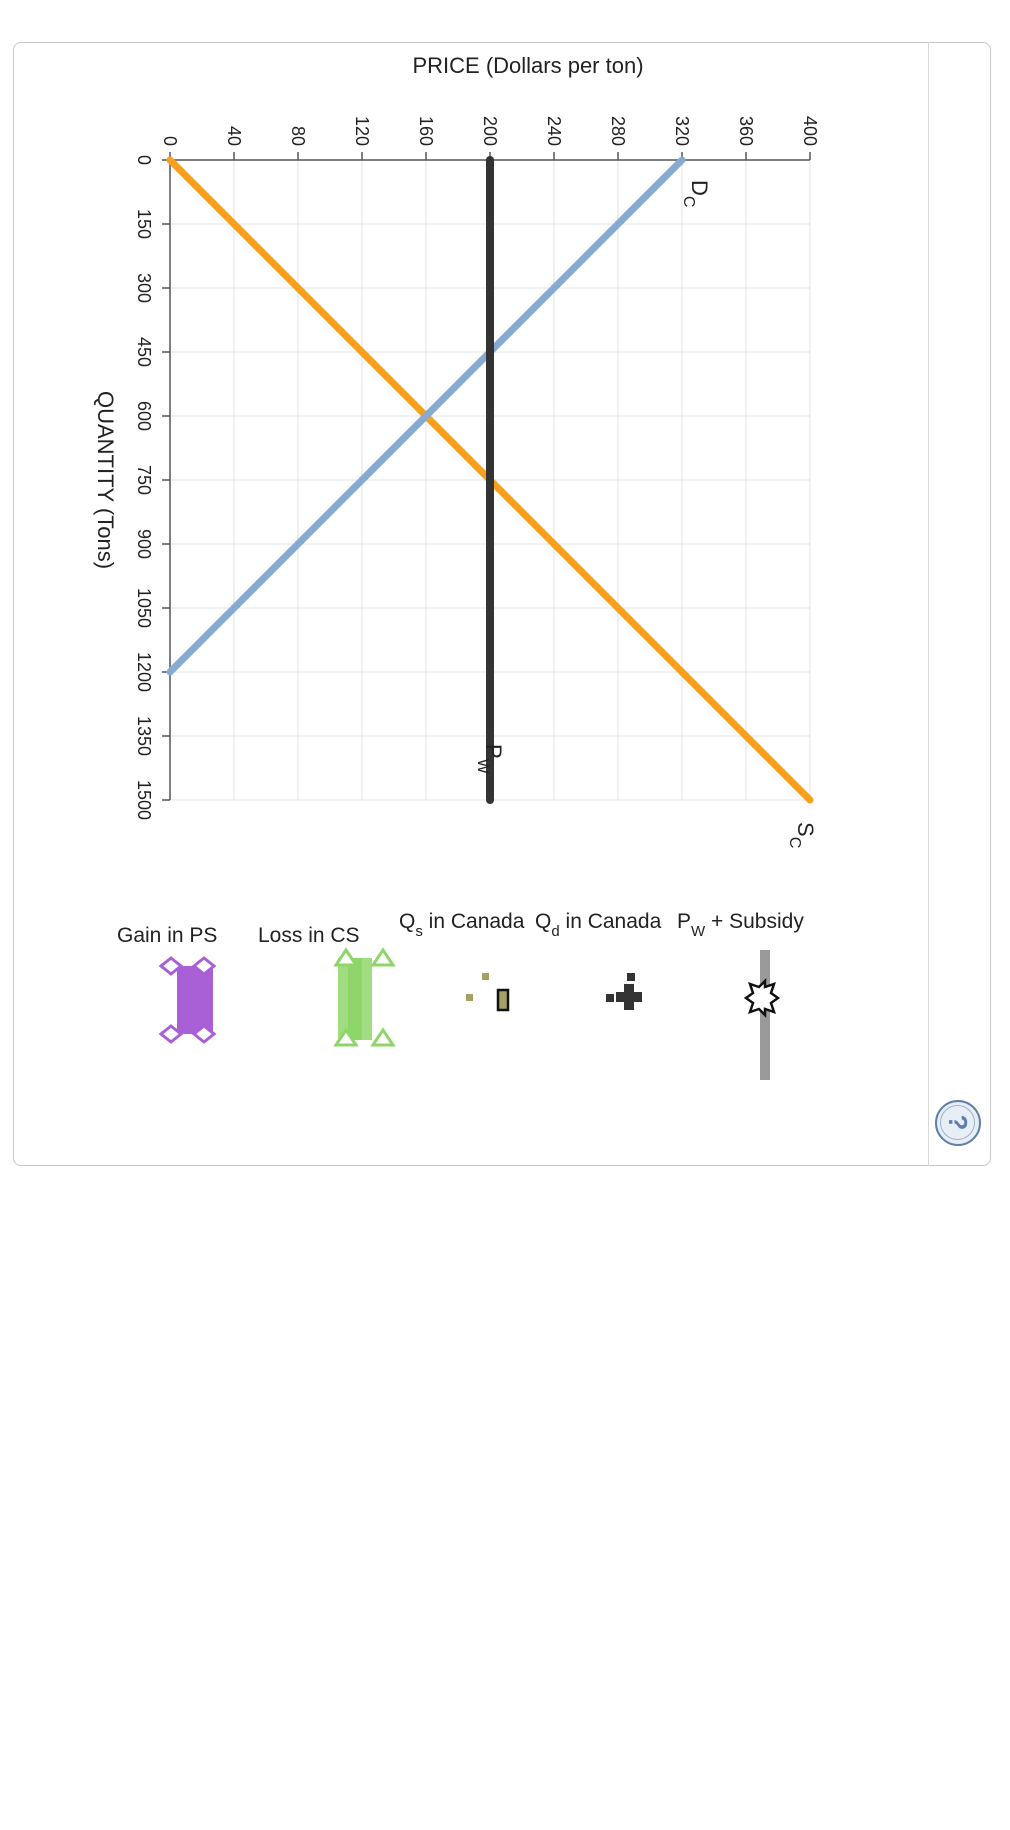 The image size is (1010, 1830). I want to click on demand-curve, so click(426, 416).